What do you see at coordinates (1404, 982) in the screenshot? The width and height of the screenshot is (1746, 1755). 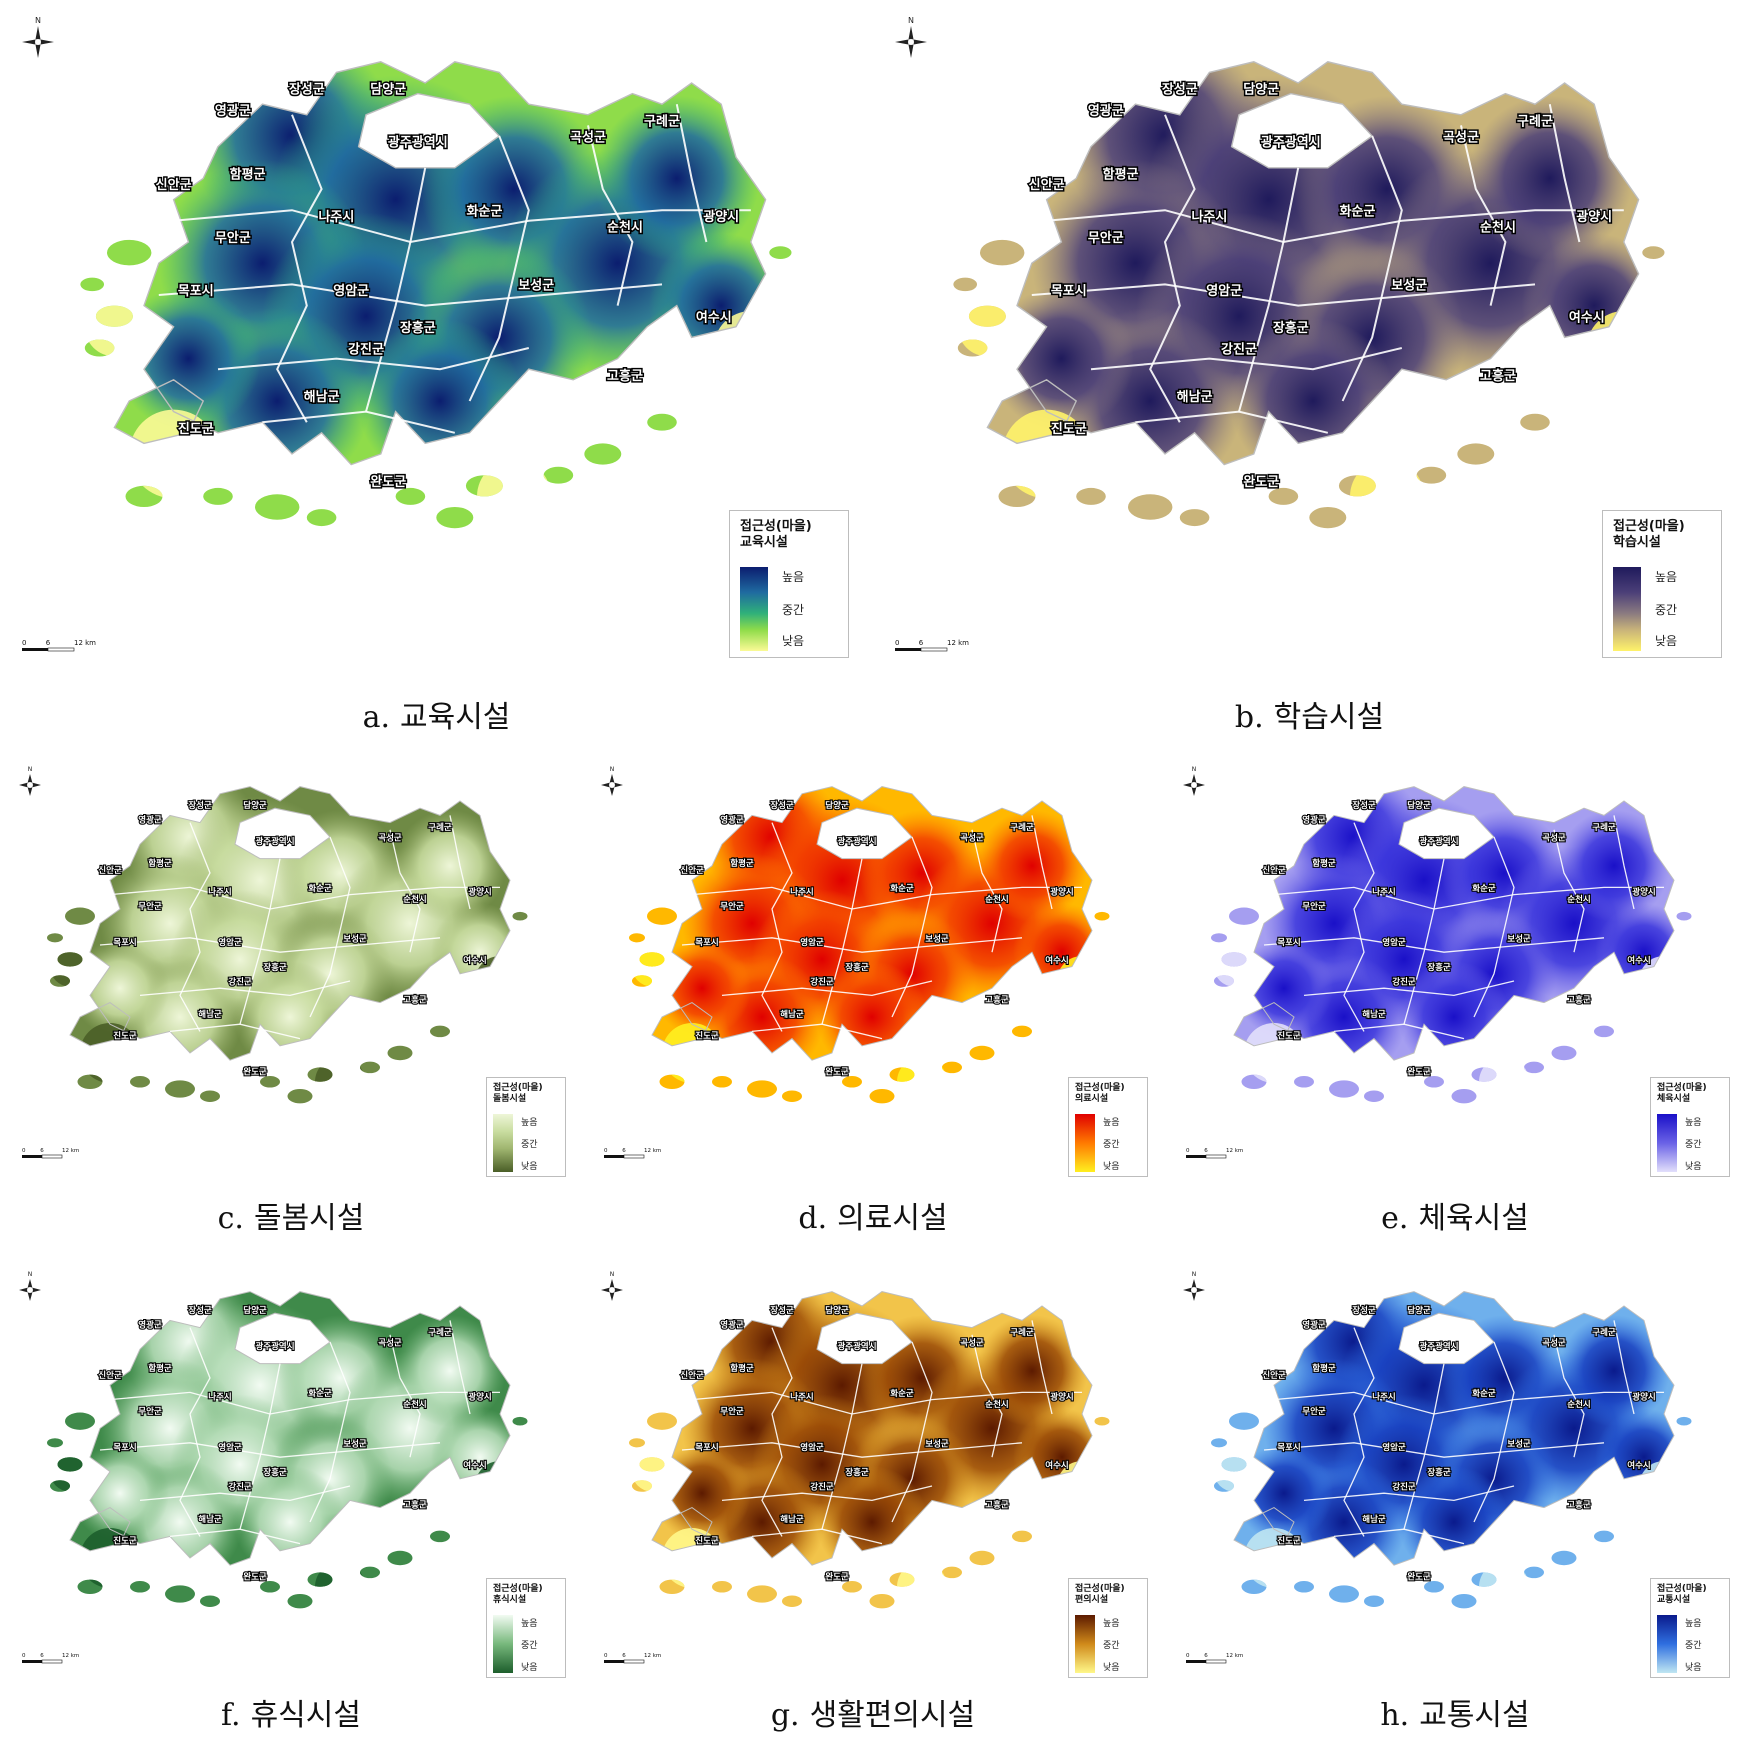 I see `district-label: 강진군` at bounding box center [1404, 982].